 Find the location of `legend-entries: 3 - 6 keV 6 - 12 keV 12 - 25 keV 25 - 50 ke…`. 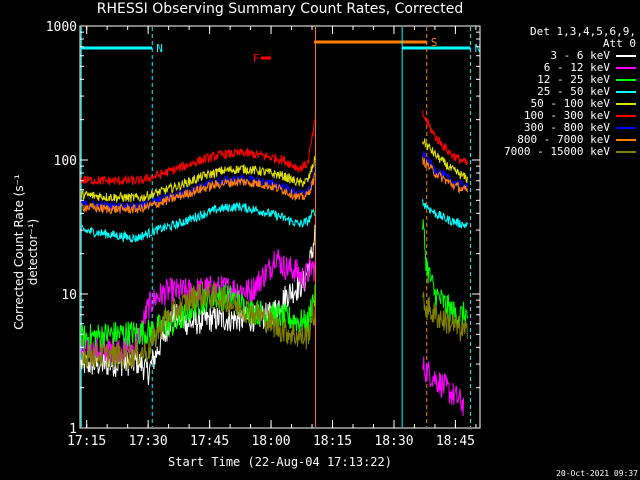

legend-entries: 3 - 6 keV 6 - 12 keV 12 - 25 keV 25 - 50 ke… is located at coordinates (556, 104).